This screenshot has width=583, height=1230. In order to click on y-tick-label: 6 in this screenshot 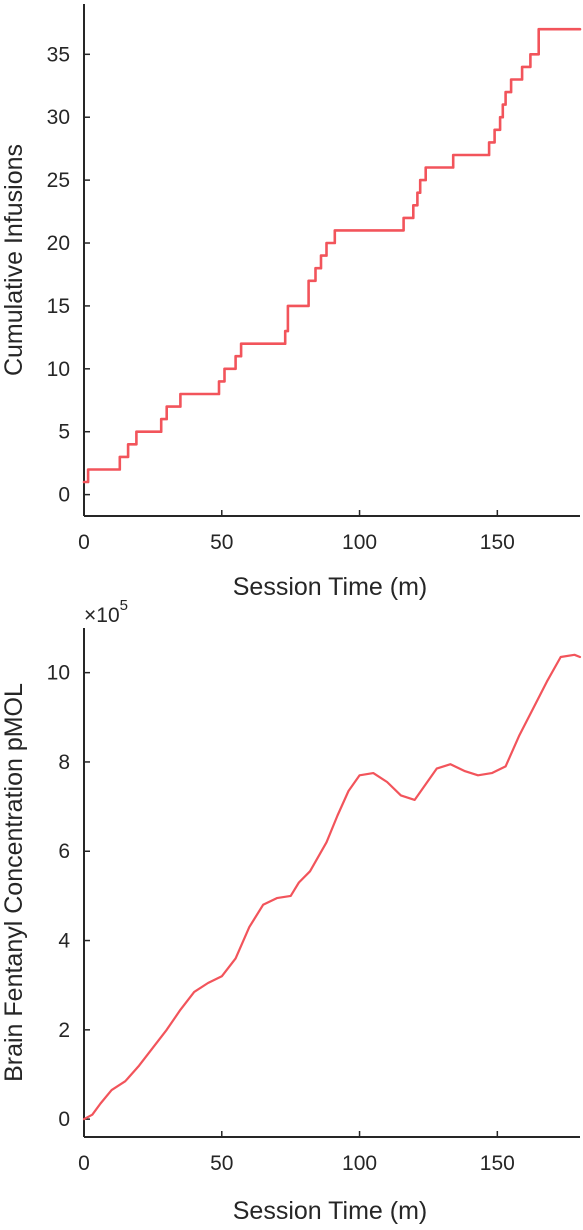, I will do `click(64, 851)`.